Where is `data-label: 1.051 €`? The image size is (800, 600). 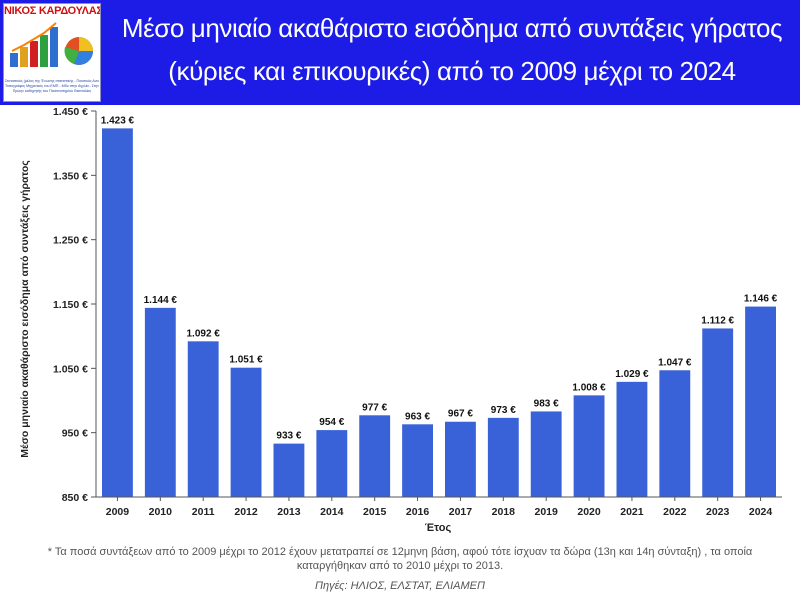
data-label: 1.051 € is located at coordinates (246, 360).